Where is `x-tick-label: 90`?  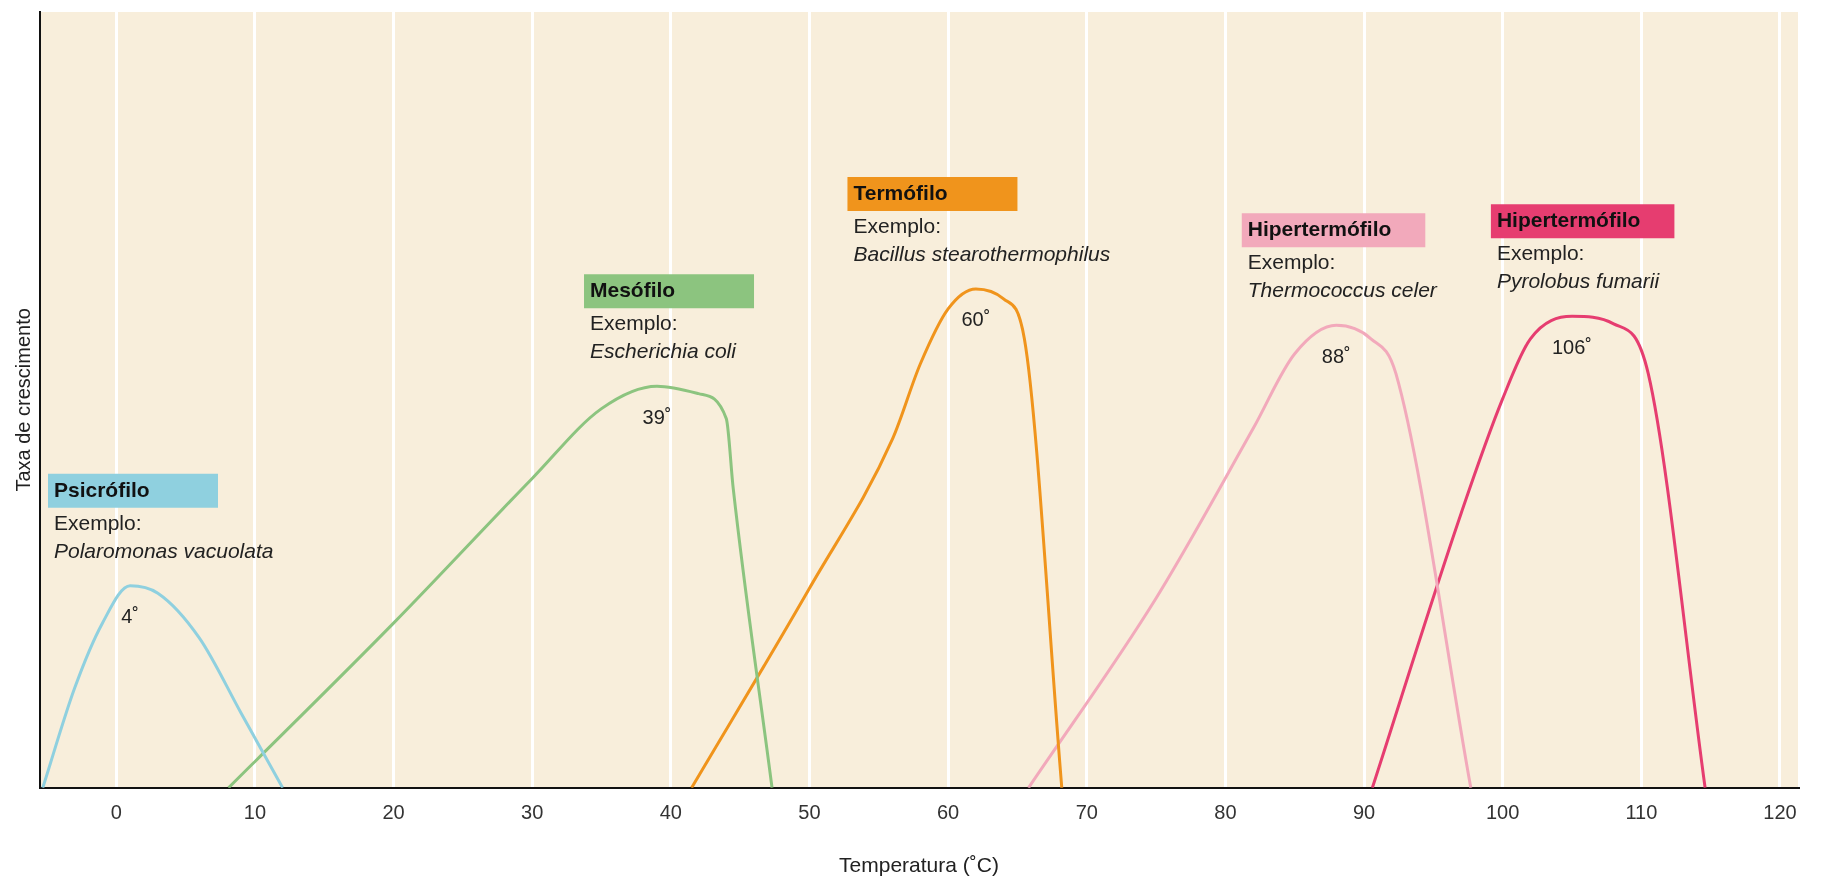
x-tick-label: 90 is located at coordinates (1364, 812).